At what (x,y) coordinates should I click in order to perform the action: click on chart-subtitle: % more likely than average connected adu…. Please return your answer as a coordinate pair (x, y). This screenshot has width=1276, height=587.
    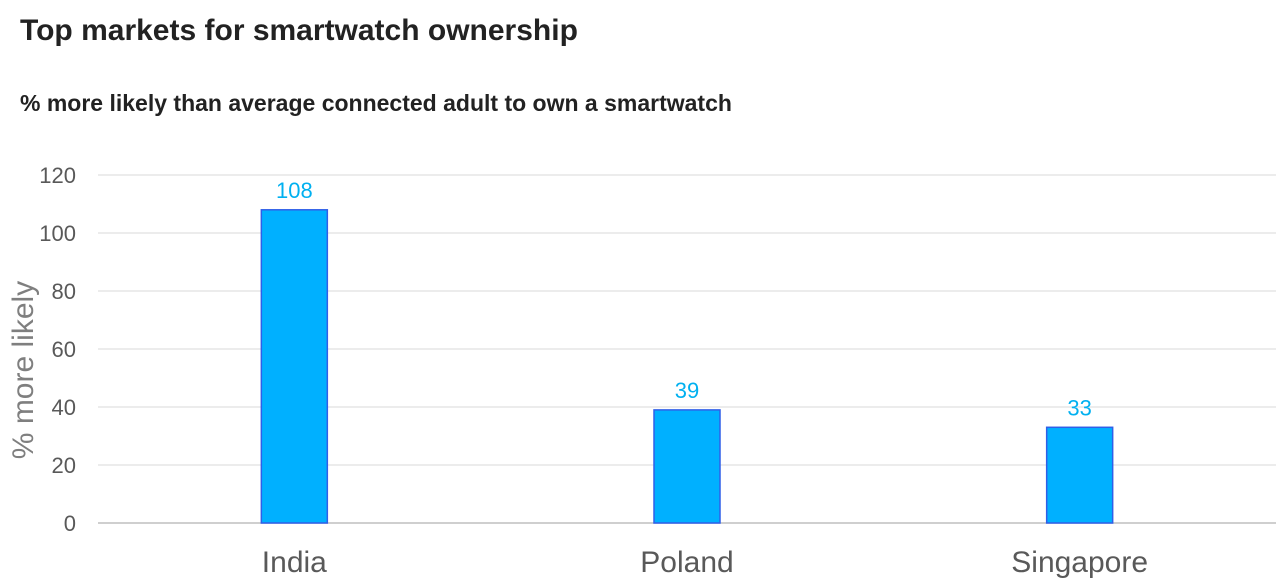
    Looking at the image, I should click on (376, 103).